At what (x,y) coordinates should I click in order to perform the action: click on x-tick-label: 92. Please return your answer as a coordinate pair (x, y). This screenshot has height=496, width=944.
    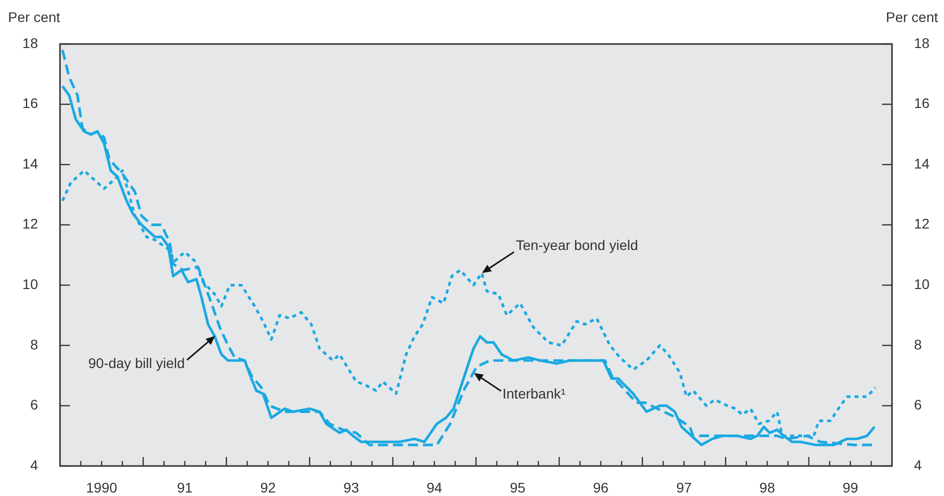
    Looking at the image, I should click on (268, 487).